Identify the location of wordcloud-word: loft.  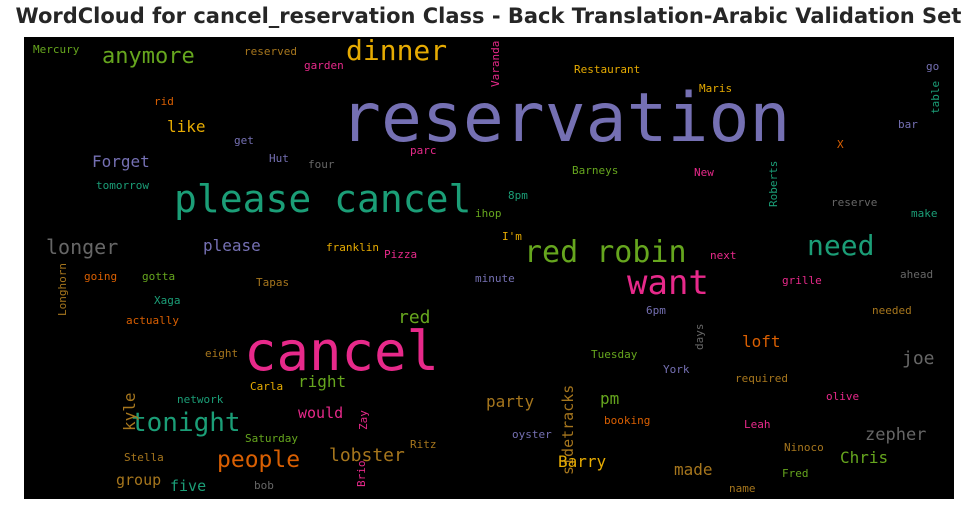
(761, 341).